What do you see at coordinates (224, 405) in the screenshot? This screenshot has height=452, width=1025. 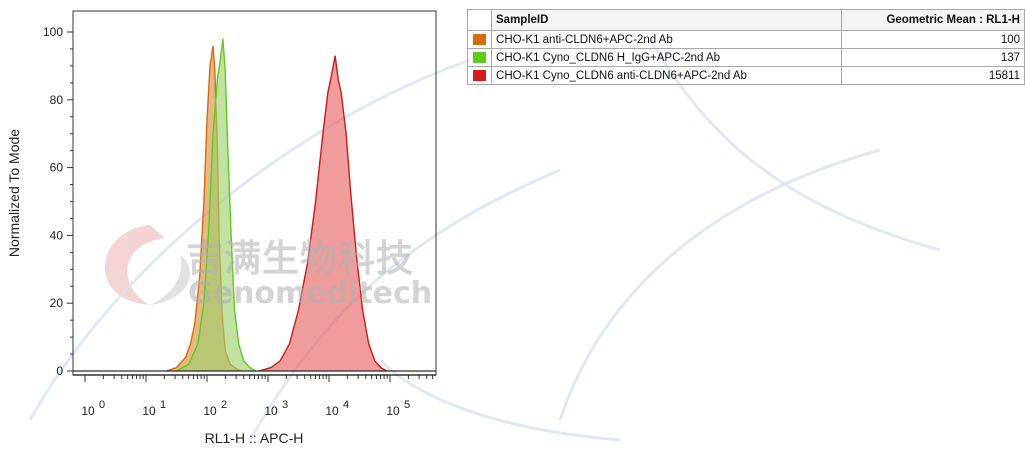 I see `x-tick-exponent: 2` at bounding box center [224, 405].